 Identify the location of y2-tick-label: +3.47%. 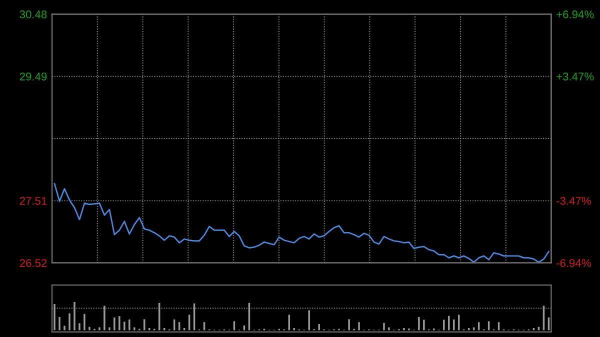
(575, 76).